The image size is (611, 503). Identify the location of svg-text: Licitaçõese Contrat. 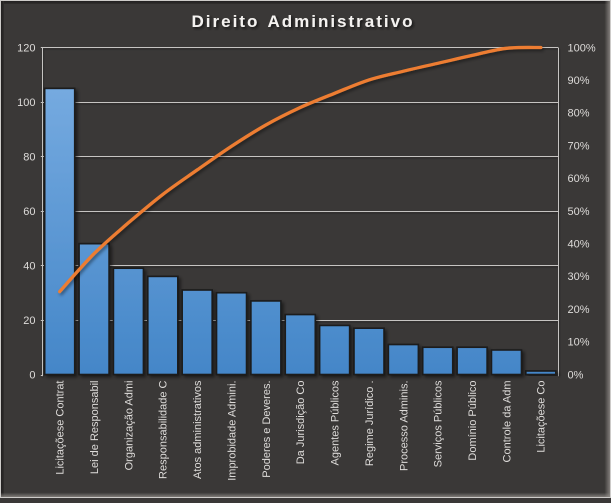
(61, 428).